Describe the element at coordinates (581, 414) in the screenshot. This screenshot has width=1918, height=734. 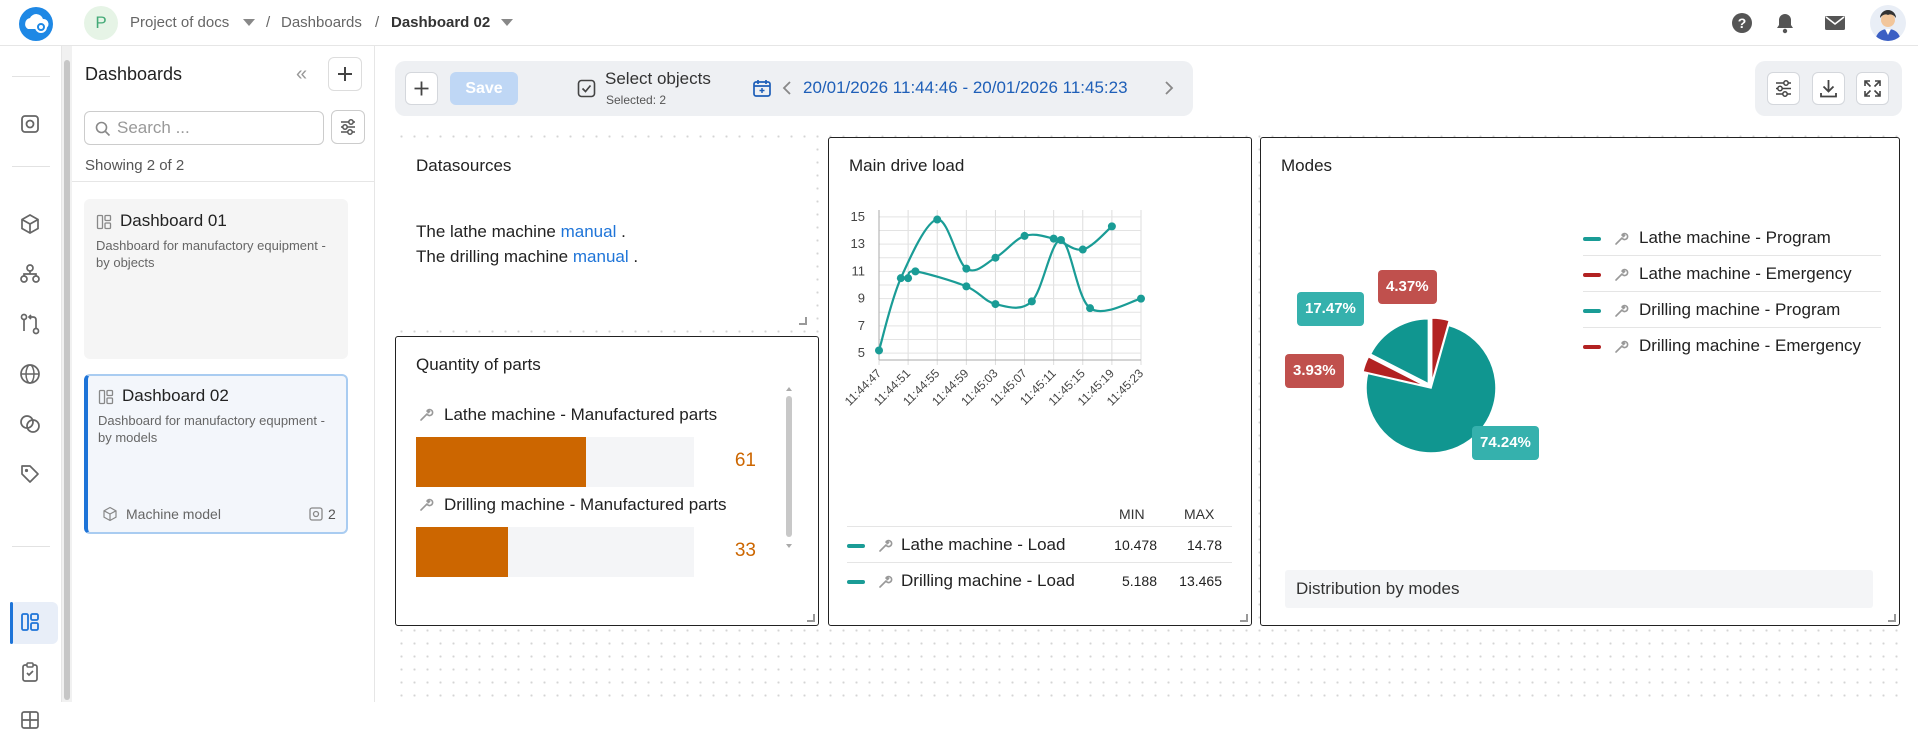
I see `quantity-label: Lathe machine - Manufactured parts` at that location.